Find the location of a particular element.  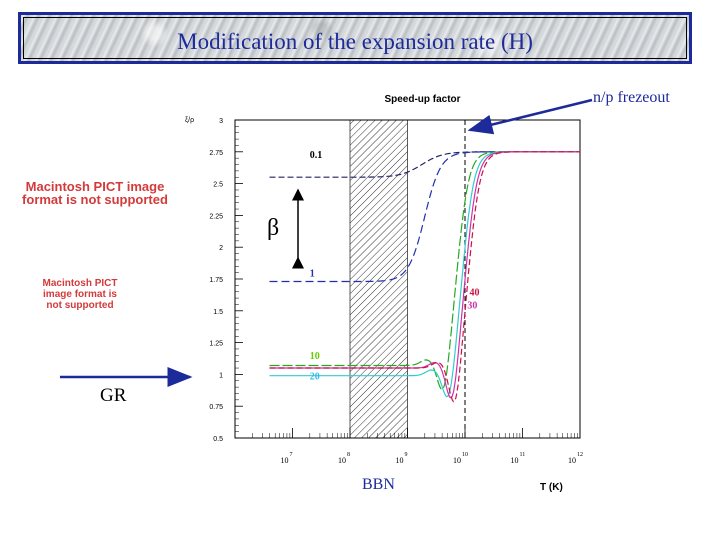

y-tick-label: 1 is located at coordinates (221, 375).